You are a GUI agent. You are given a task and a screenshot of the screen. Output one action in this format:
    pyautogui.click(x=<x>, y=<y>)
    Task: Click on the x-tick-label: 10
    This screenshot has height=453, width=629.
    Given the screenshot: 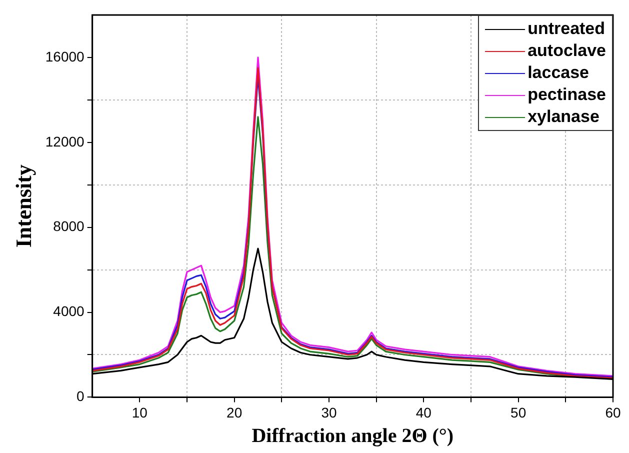 What is the action you would take?
    pyautogui.click(x=140, y=412)
    